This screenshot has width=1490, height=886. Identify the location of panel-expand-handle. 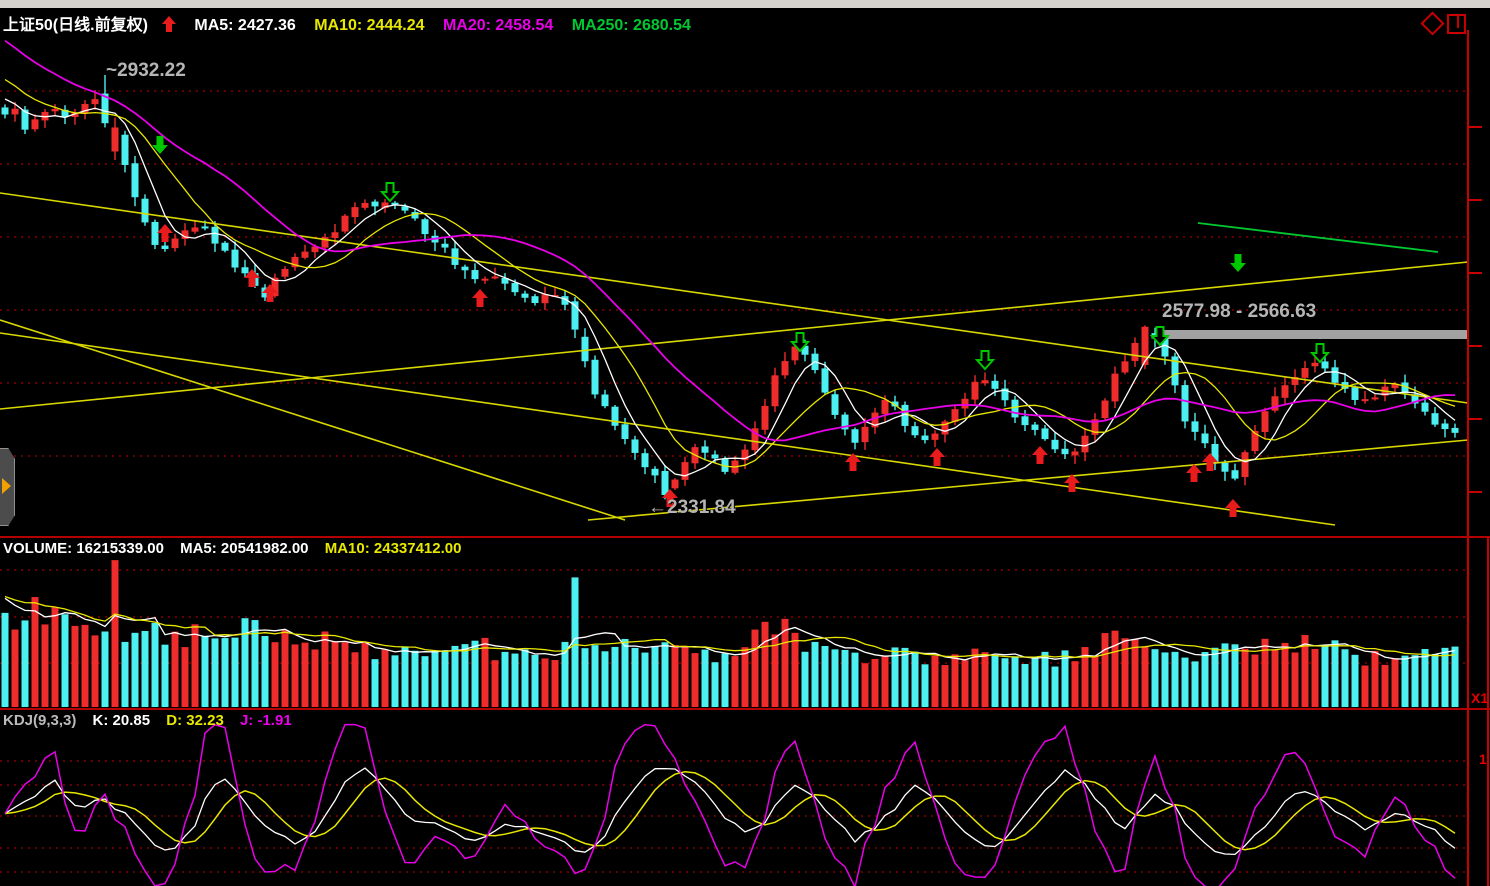
(7, 487).